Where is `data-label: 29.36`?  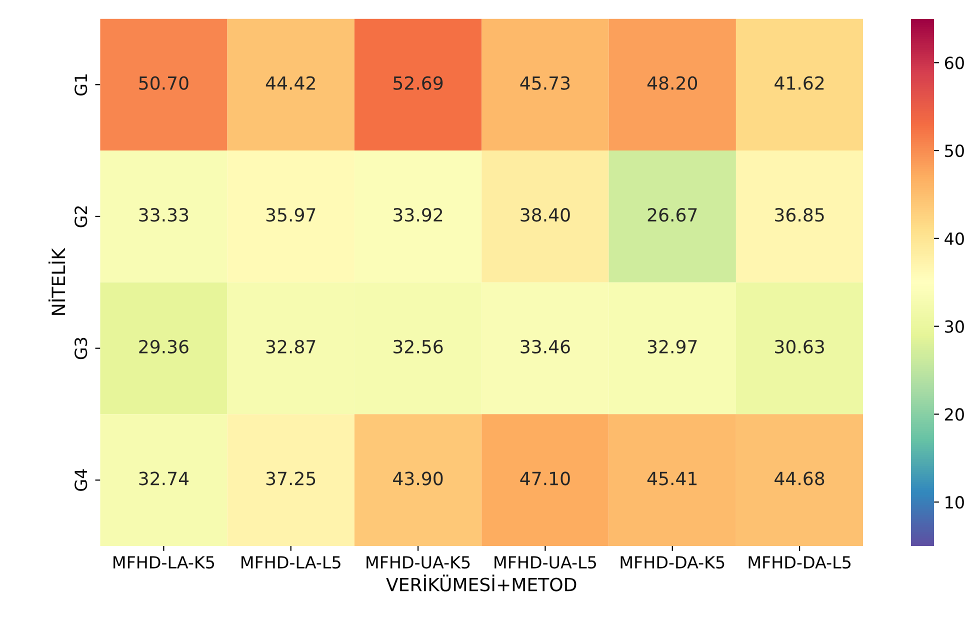 data-label: 29.36 is located at coordinates (163, 347).